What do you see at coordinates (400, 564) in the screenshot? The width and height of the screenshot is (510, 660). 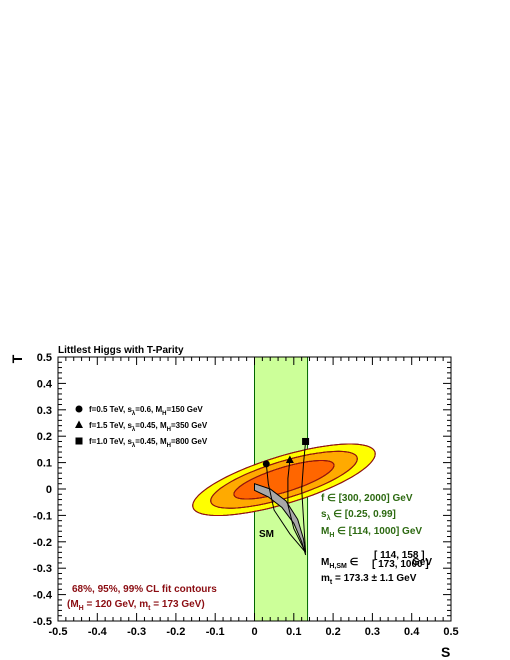 I see `annotation-mhsm-frac-bottom: [ 173, 1000 ]` at bounding box center [400, 564].